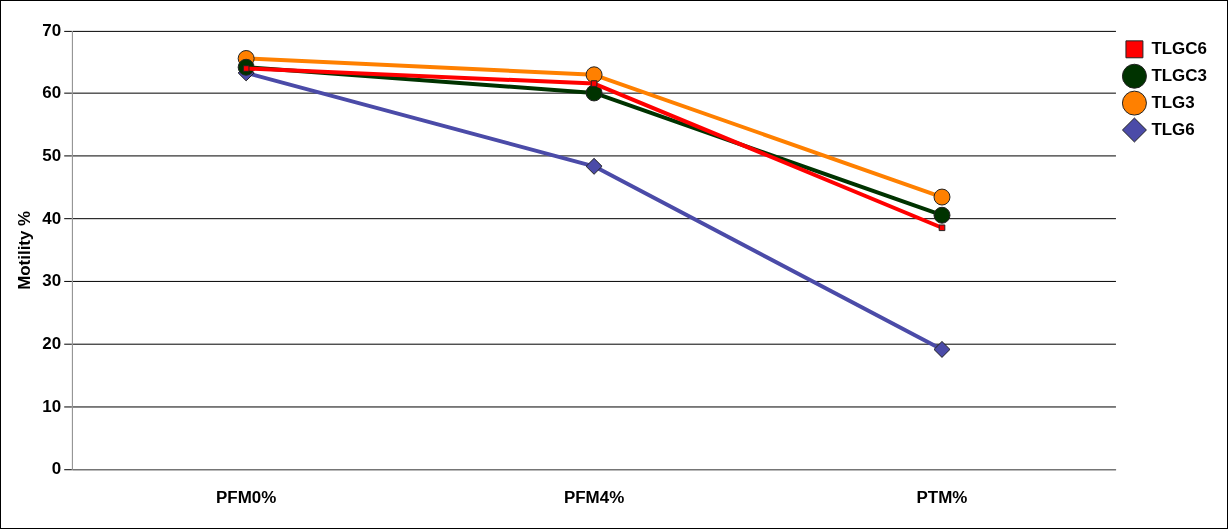 The width and height of the screenshot is (1228, 529). Describe the element at coordinates (52, 30) in the screenshot. I see `y-tick-label: 70` at that location.